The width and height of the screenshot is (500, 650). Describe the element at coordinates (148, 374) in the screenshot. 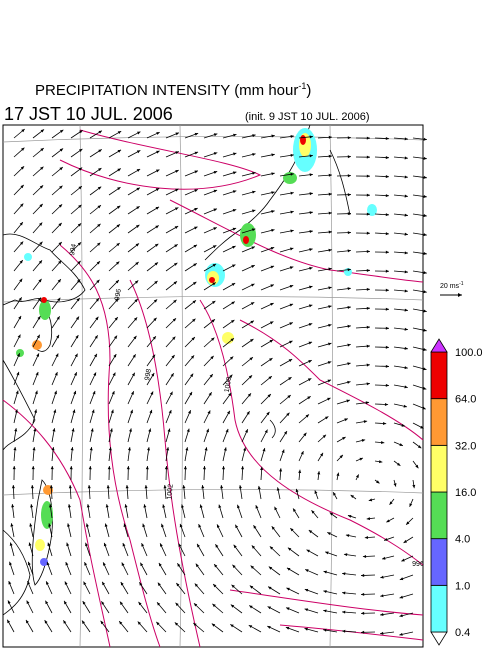

I see `isobar-label: 998` at that location.